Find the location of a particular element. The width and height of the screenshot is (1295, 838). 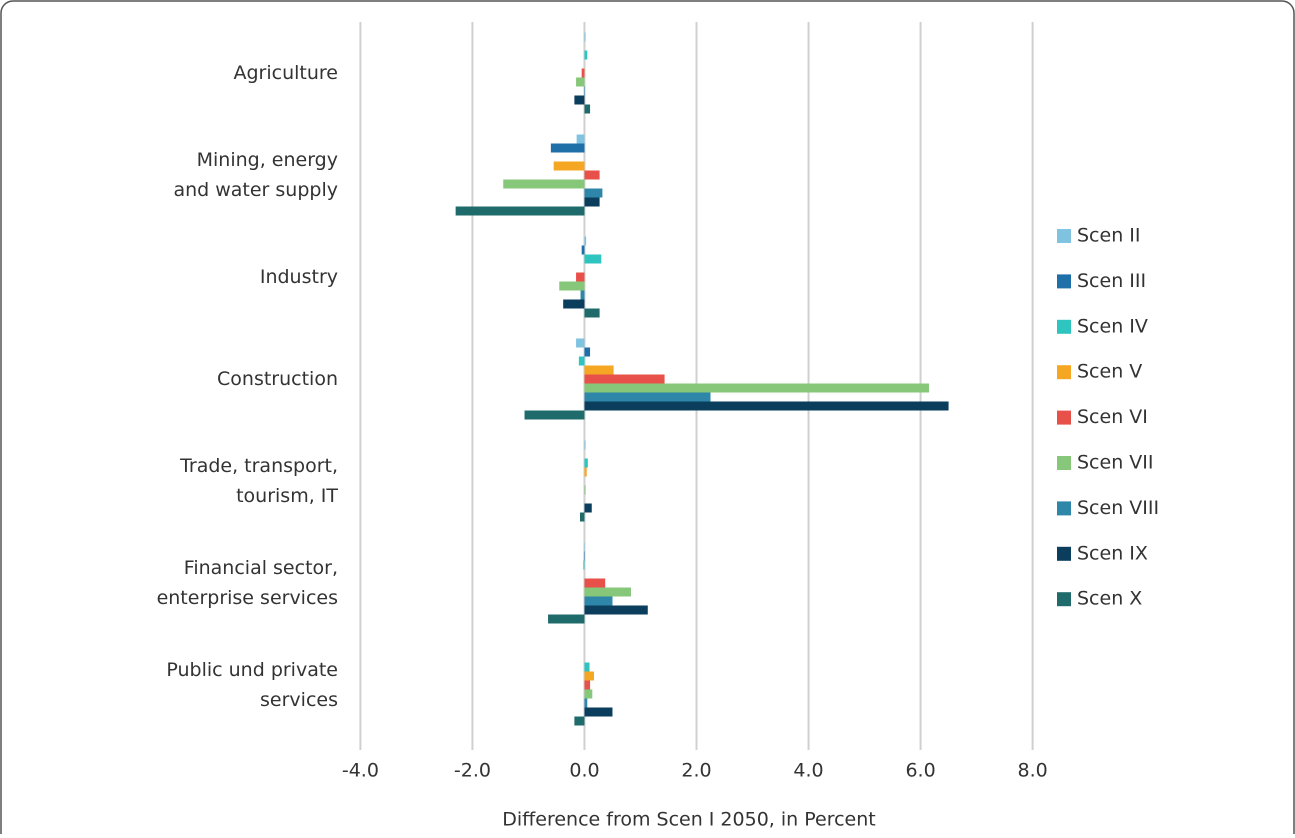

y-tick-label: Industry is located at coordinates (299, 277).